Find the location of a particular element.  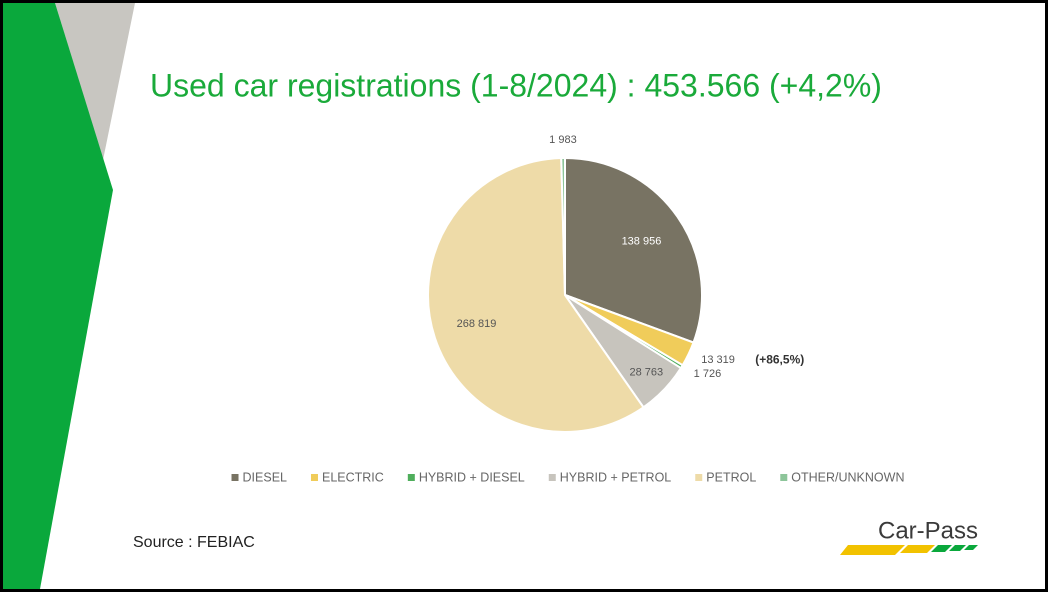

logo-text: Car-Pass is located at coordinates (928, 530).